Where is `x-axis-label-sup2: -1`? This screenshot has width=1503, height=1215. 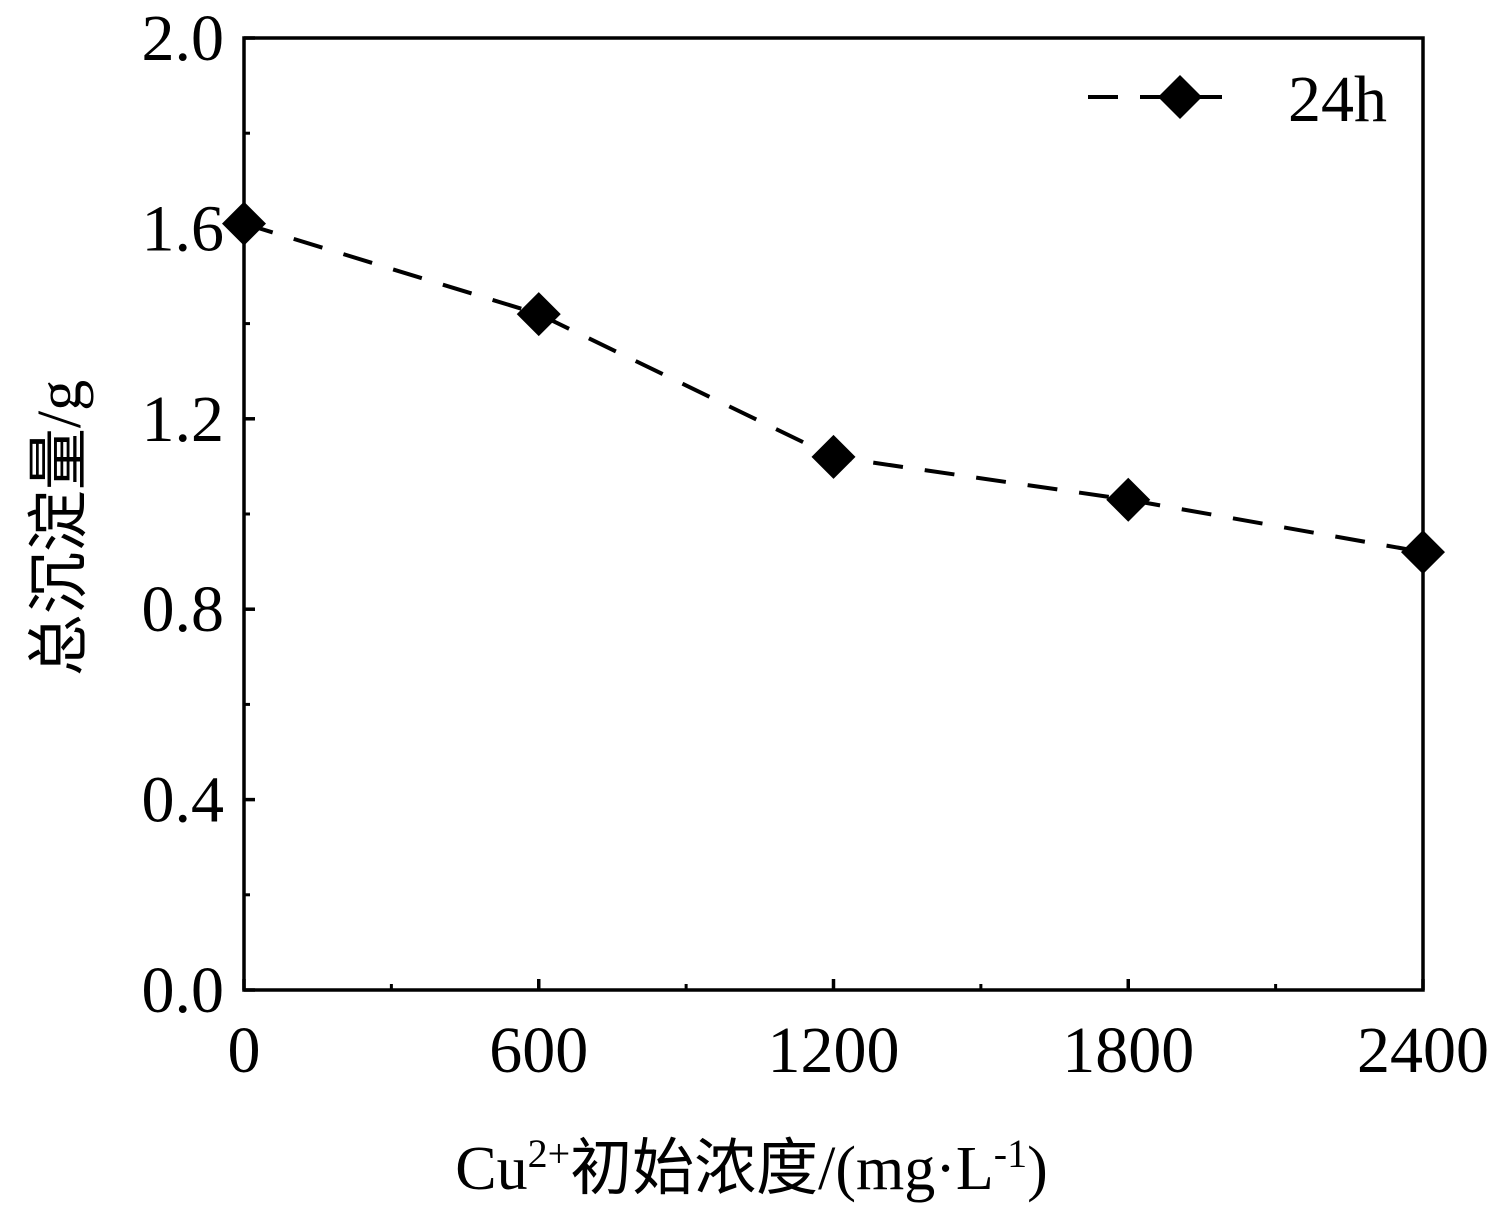 x-axis-label-sup2: -1 is located at coordinates (1010, 1153).